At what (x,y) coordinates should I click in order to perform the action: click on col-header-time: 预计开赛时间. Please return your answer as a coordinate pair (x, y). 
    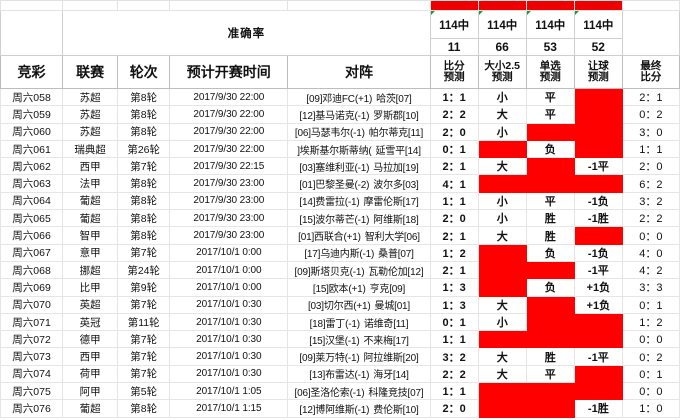
    Looking at the image, I should click on (229, 72).